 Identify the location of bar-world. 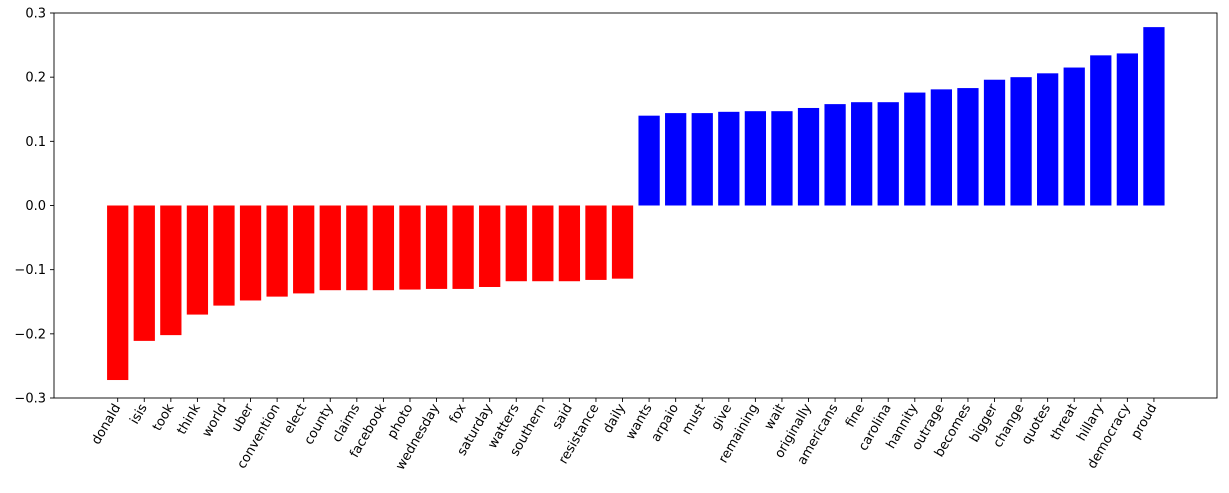
(224, 255).